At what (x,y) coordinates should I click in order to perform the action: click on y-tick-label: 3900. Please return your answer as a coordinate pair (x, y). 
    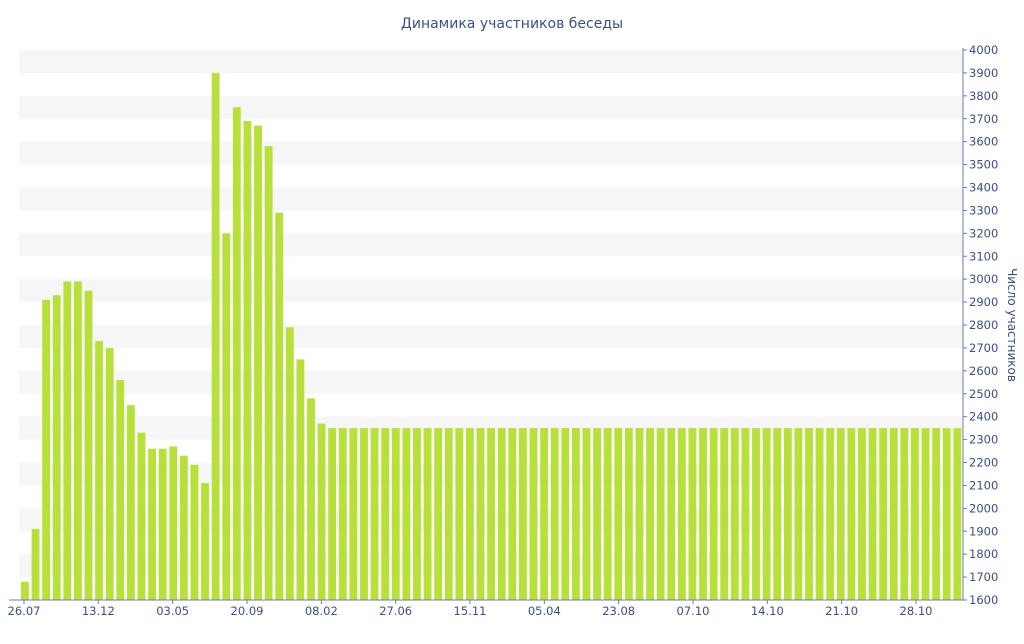
    Looking at the image, I should click on (983, 73).